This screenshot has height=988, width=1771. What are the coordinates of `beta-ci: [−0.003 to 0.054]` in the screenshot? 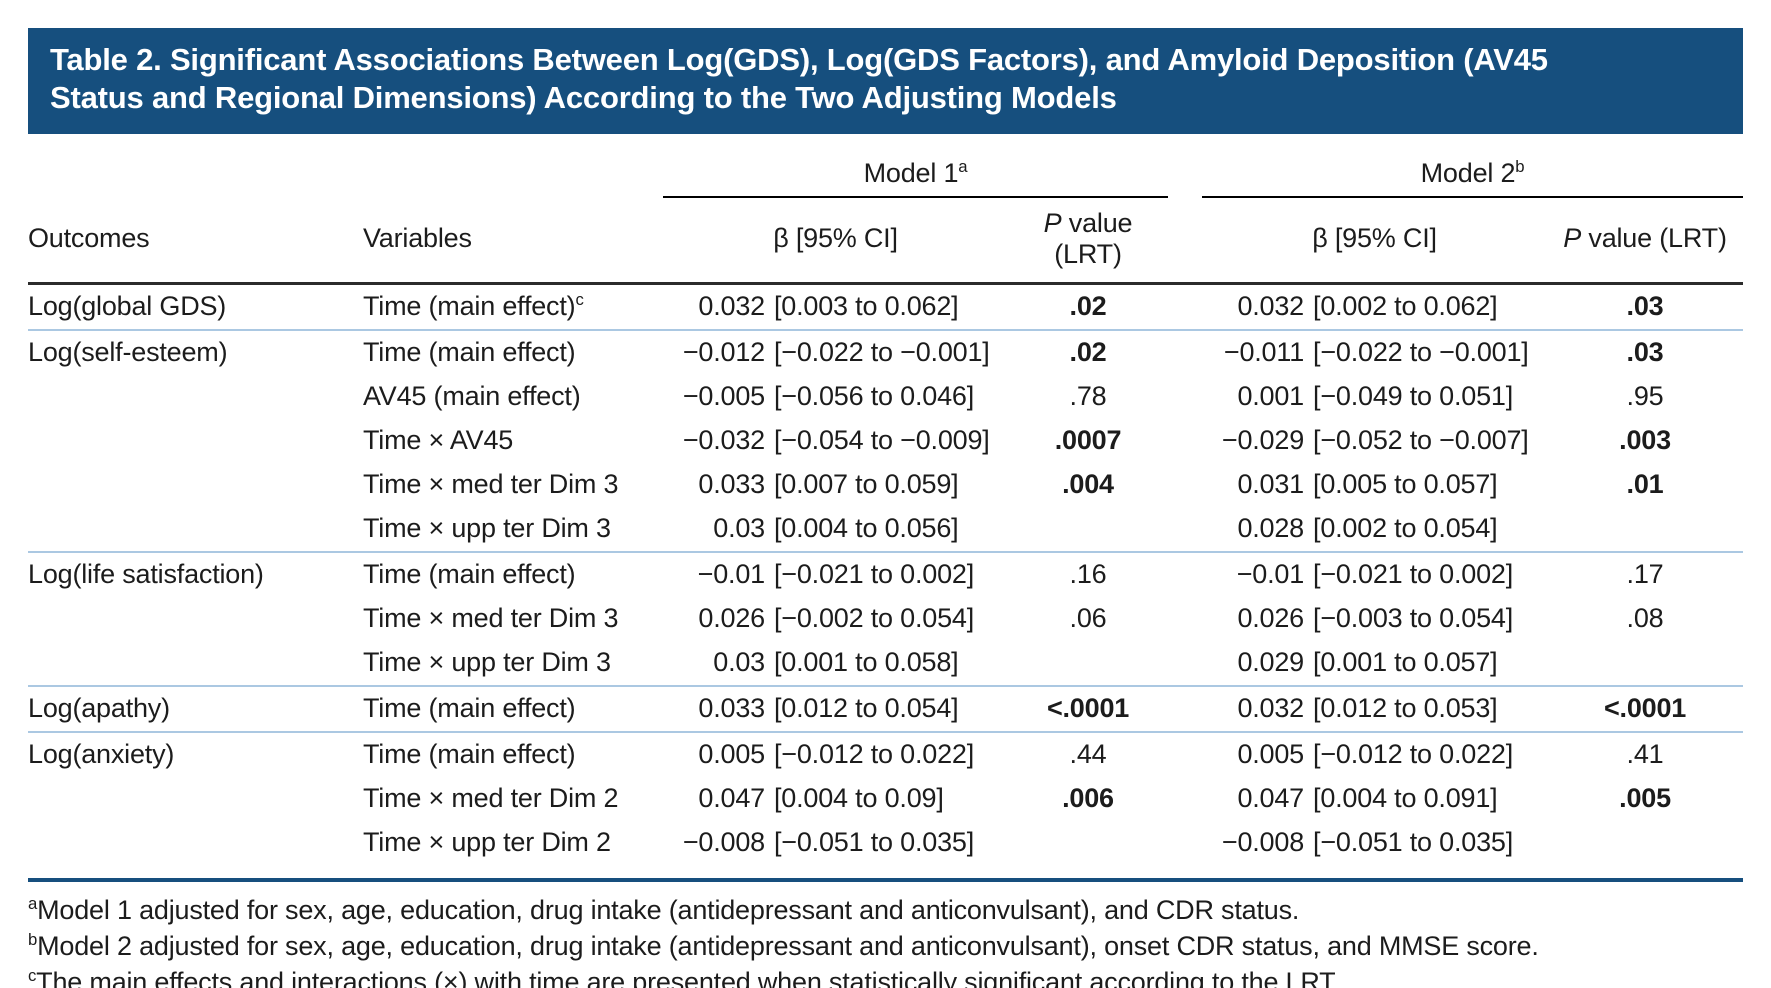 It's located at (1413, 617).